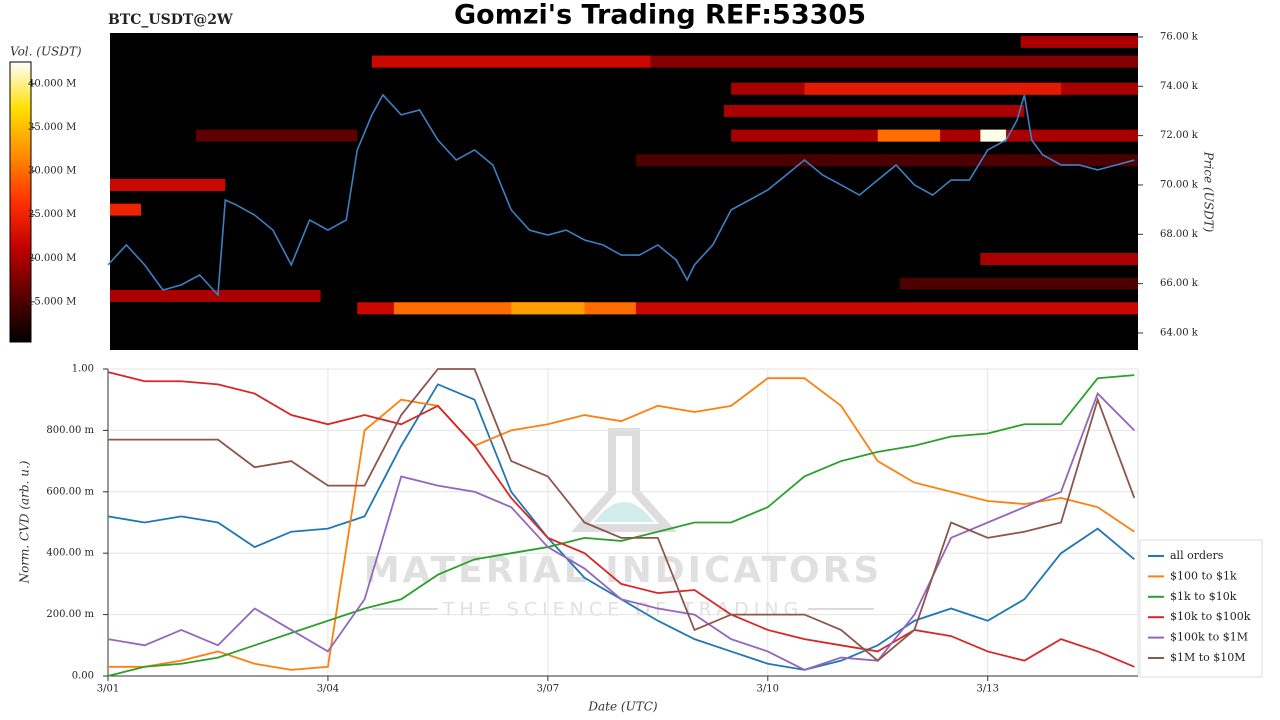 The height and width of the screenshot is (720, 1280). What do you see at coordinates (623, 610) in the screenshot?
I see `watermark-subtitle: THE SCIENCE OF TRADING` at bounding box center [623, 610].